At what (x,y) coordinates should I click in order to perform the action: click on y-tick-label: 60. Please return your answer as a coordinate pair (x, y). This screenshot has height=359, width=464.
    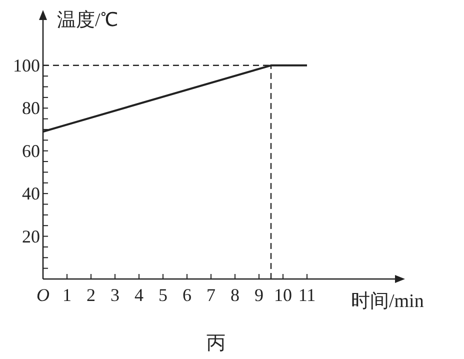
    Looking at the image, I should click on (31, 150).